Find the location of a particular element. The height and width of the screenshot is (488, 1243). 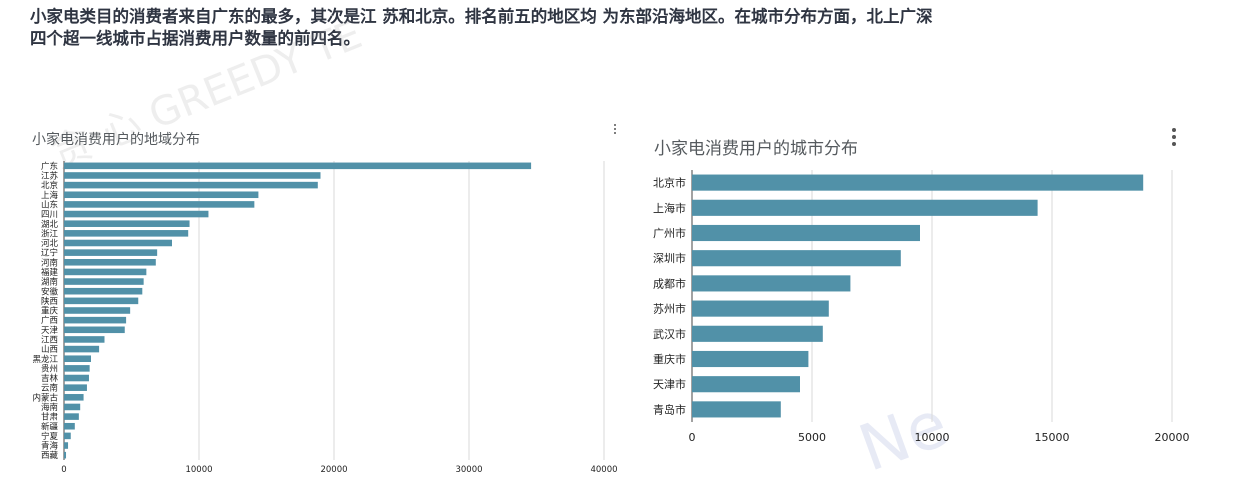

city-chart-tick-label: 20000 is located at coordinates (1172, 437).